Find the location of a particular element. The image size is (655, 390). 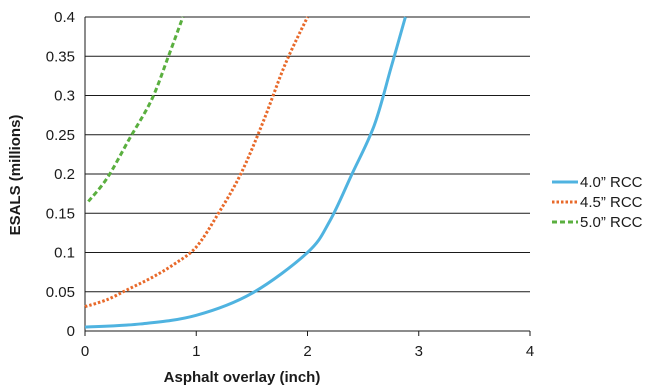

legend-label-2: 5.0” RCC is located at coordinates (611, 222).